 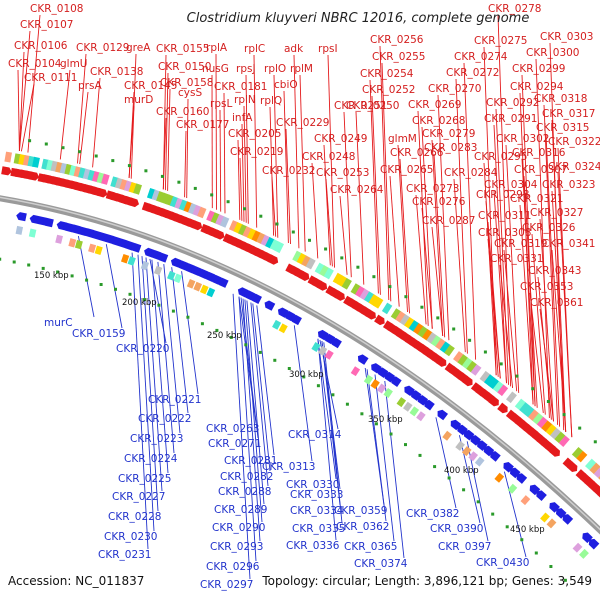 What do you see at coordinates (536, 199) in the screenshot?
I see `gene-label-forward: CKR_0321` at bounding box center [536, 199].